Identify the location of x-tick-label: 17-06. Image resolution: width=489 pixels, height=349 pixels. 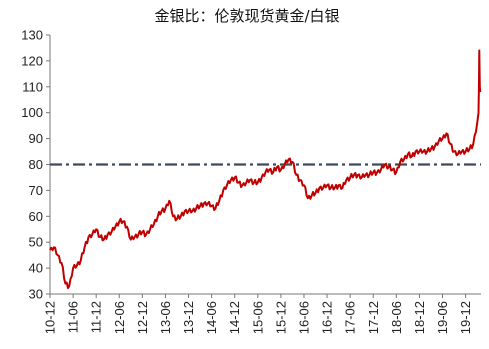
(350, 317).